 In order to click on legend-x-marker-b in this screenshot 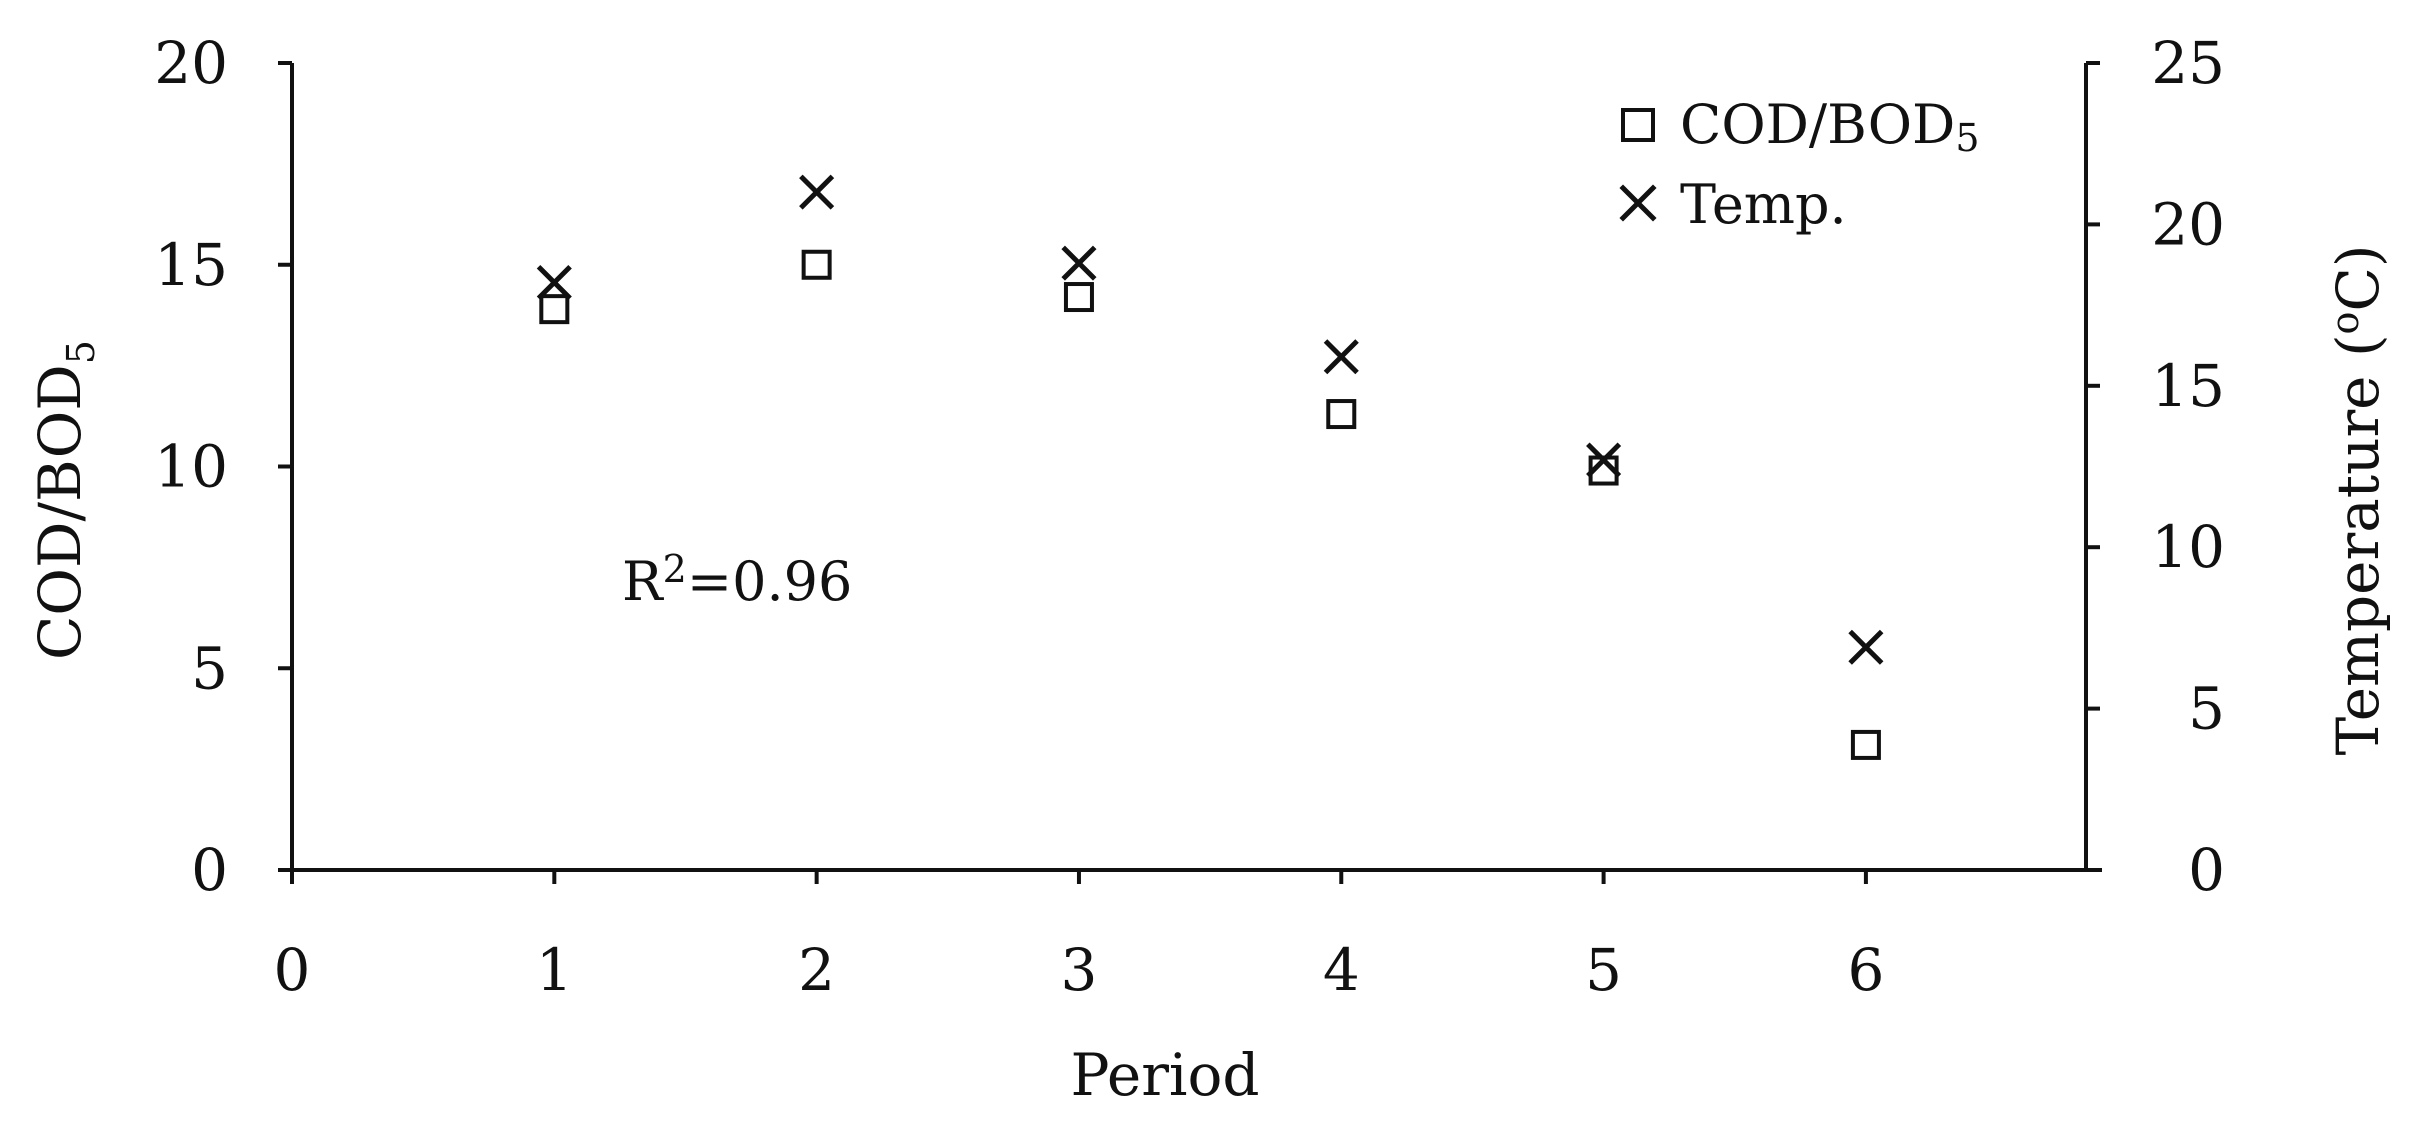, I will do `click(1638, 203)`.